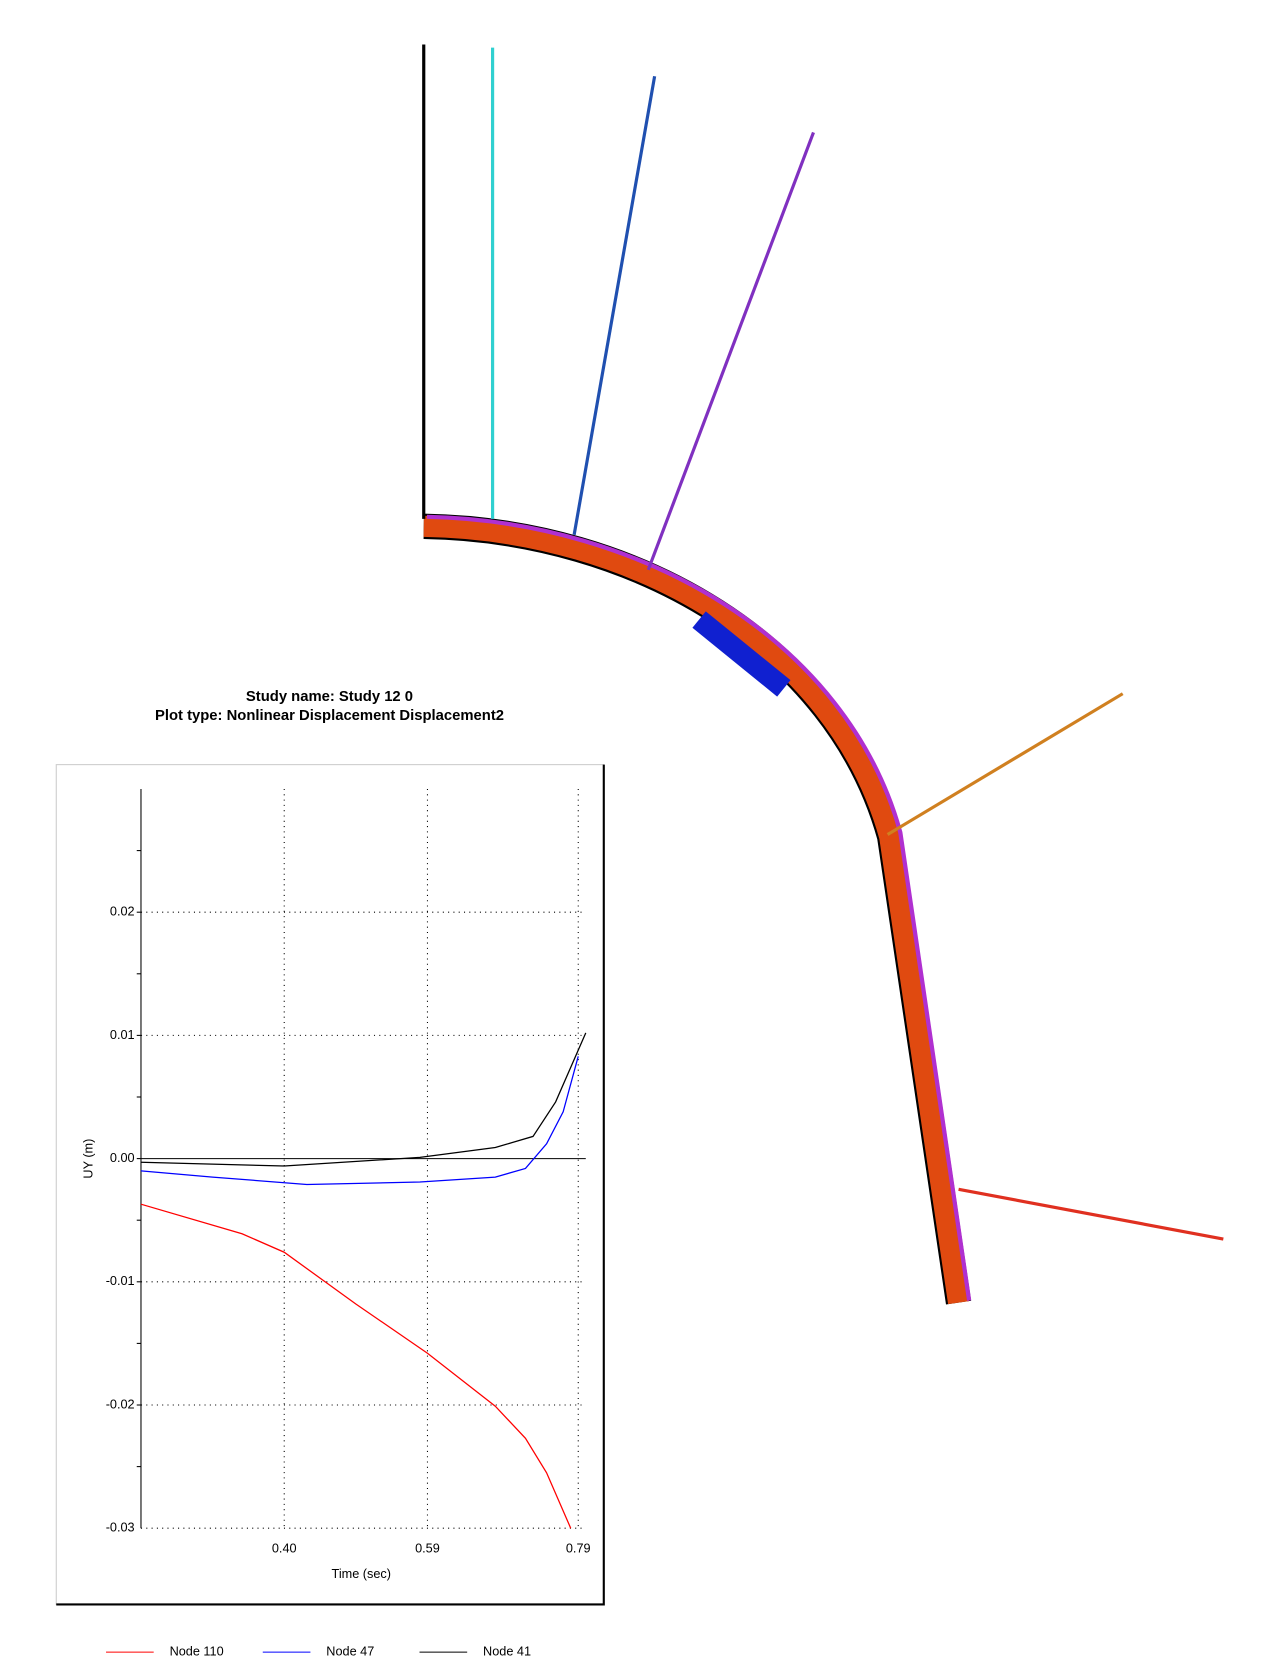  Describe the element at coordinates (122, 1158) in the screenshot. I see `y-tick-label: 0.00` at that location.